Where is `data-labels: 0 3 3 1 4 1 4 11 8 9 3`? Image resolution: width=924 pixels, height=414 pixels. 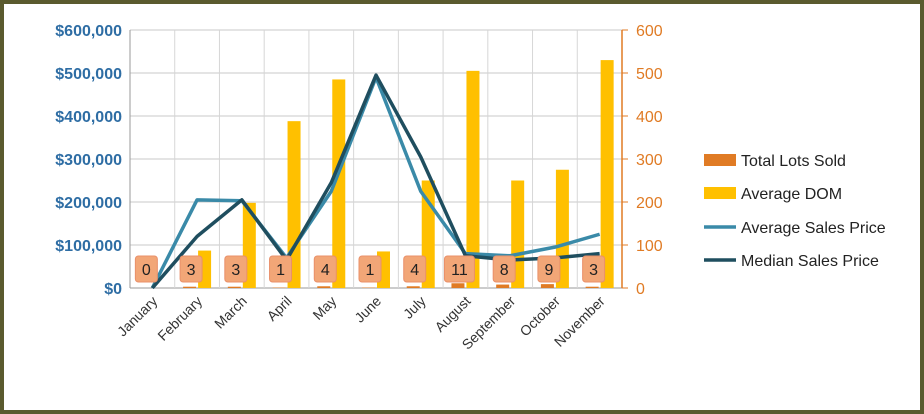
data-labels: 0 3 3 1 4 1 4 11 8 9 3 is located at coordinates (370, 269).